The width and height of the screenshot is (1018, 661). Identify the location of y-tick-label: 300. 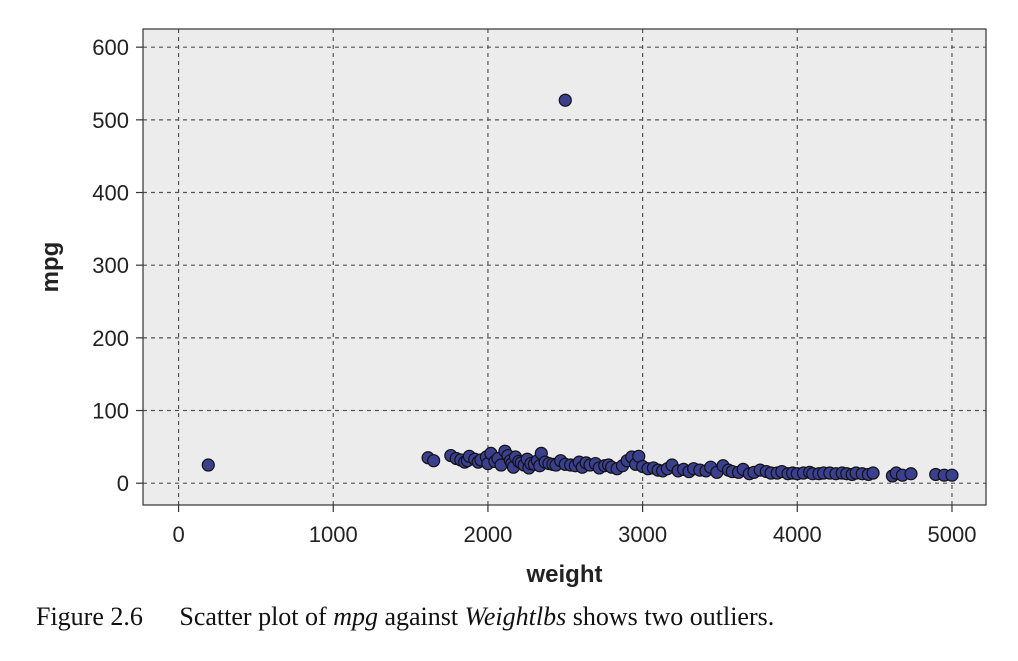
(110, 265).